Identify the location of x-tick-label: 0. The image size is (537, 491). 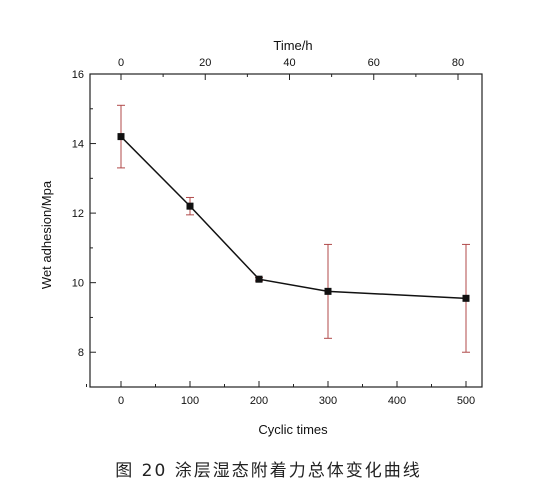
(121, 401).